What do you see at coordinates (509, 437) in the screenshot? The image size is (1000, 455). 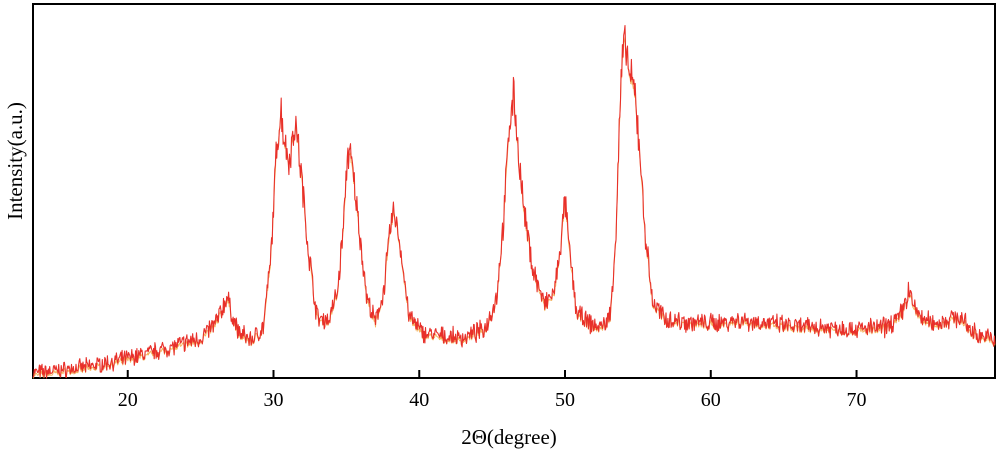 I see `x-axis-title: 2Θ(degree)` at bounding box center [509, 437].